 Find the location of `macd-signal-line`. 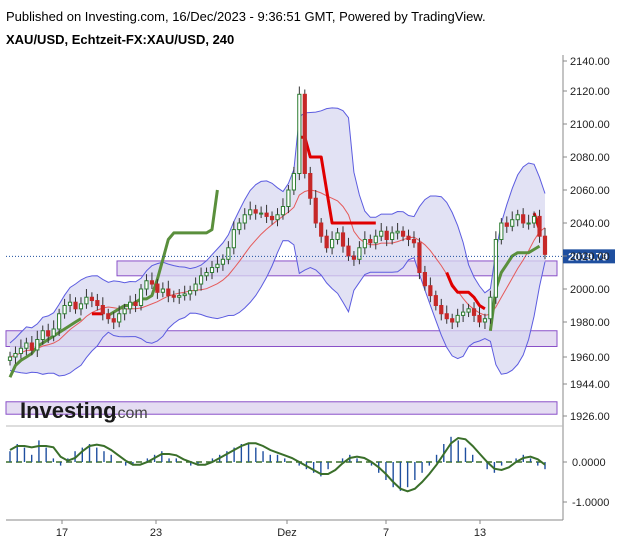

macd-signal-line is located at coordinates (277, 464).